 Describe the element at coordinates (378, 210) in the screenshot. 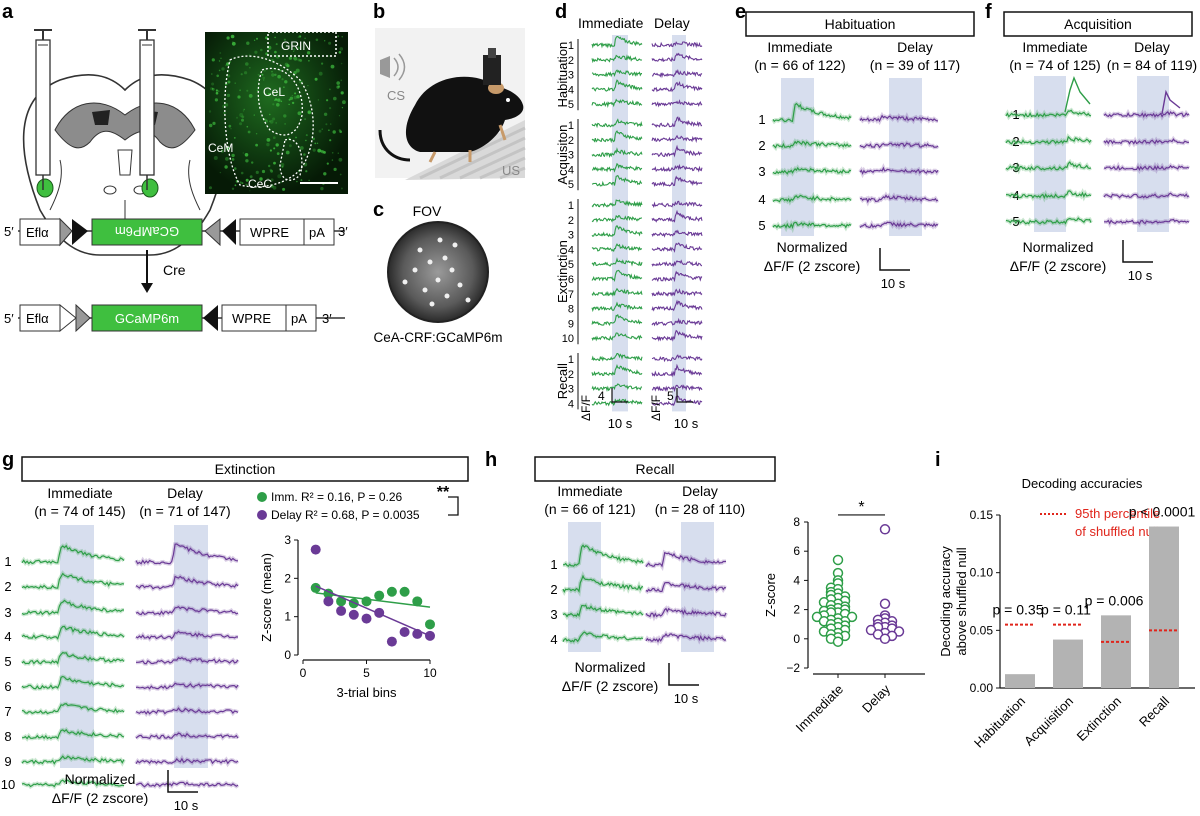

I see `panel-c-letter: c` at that location.